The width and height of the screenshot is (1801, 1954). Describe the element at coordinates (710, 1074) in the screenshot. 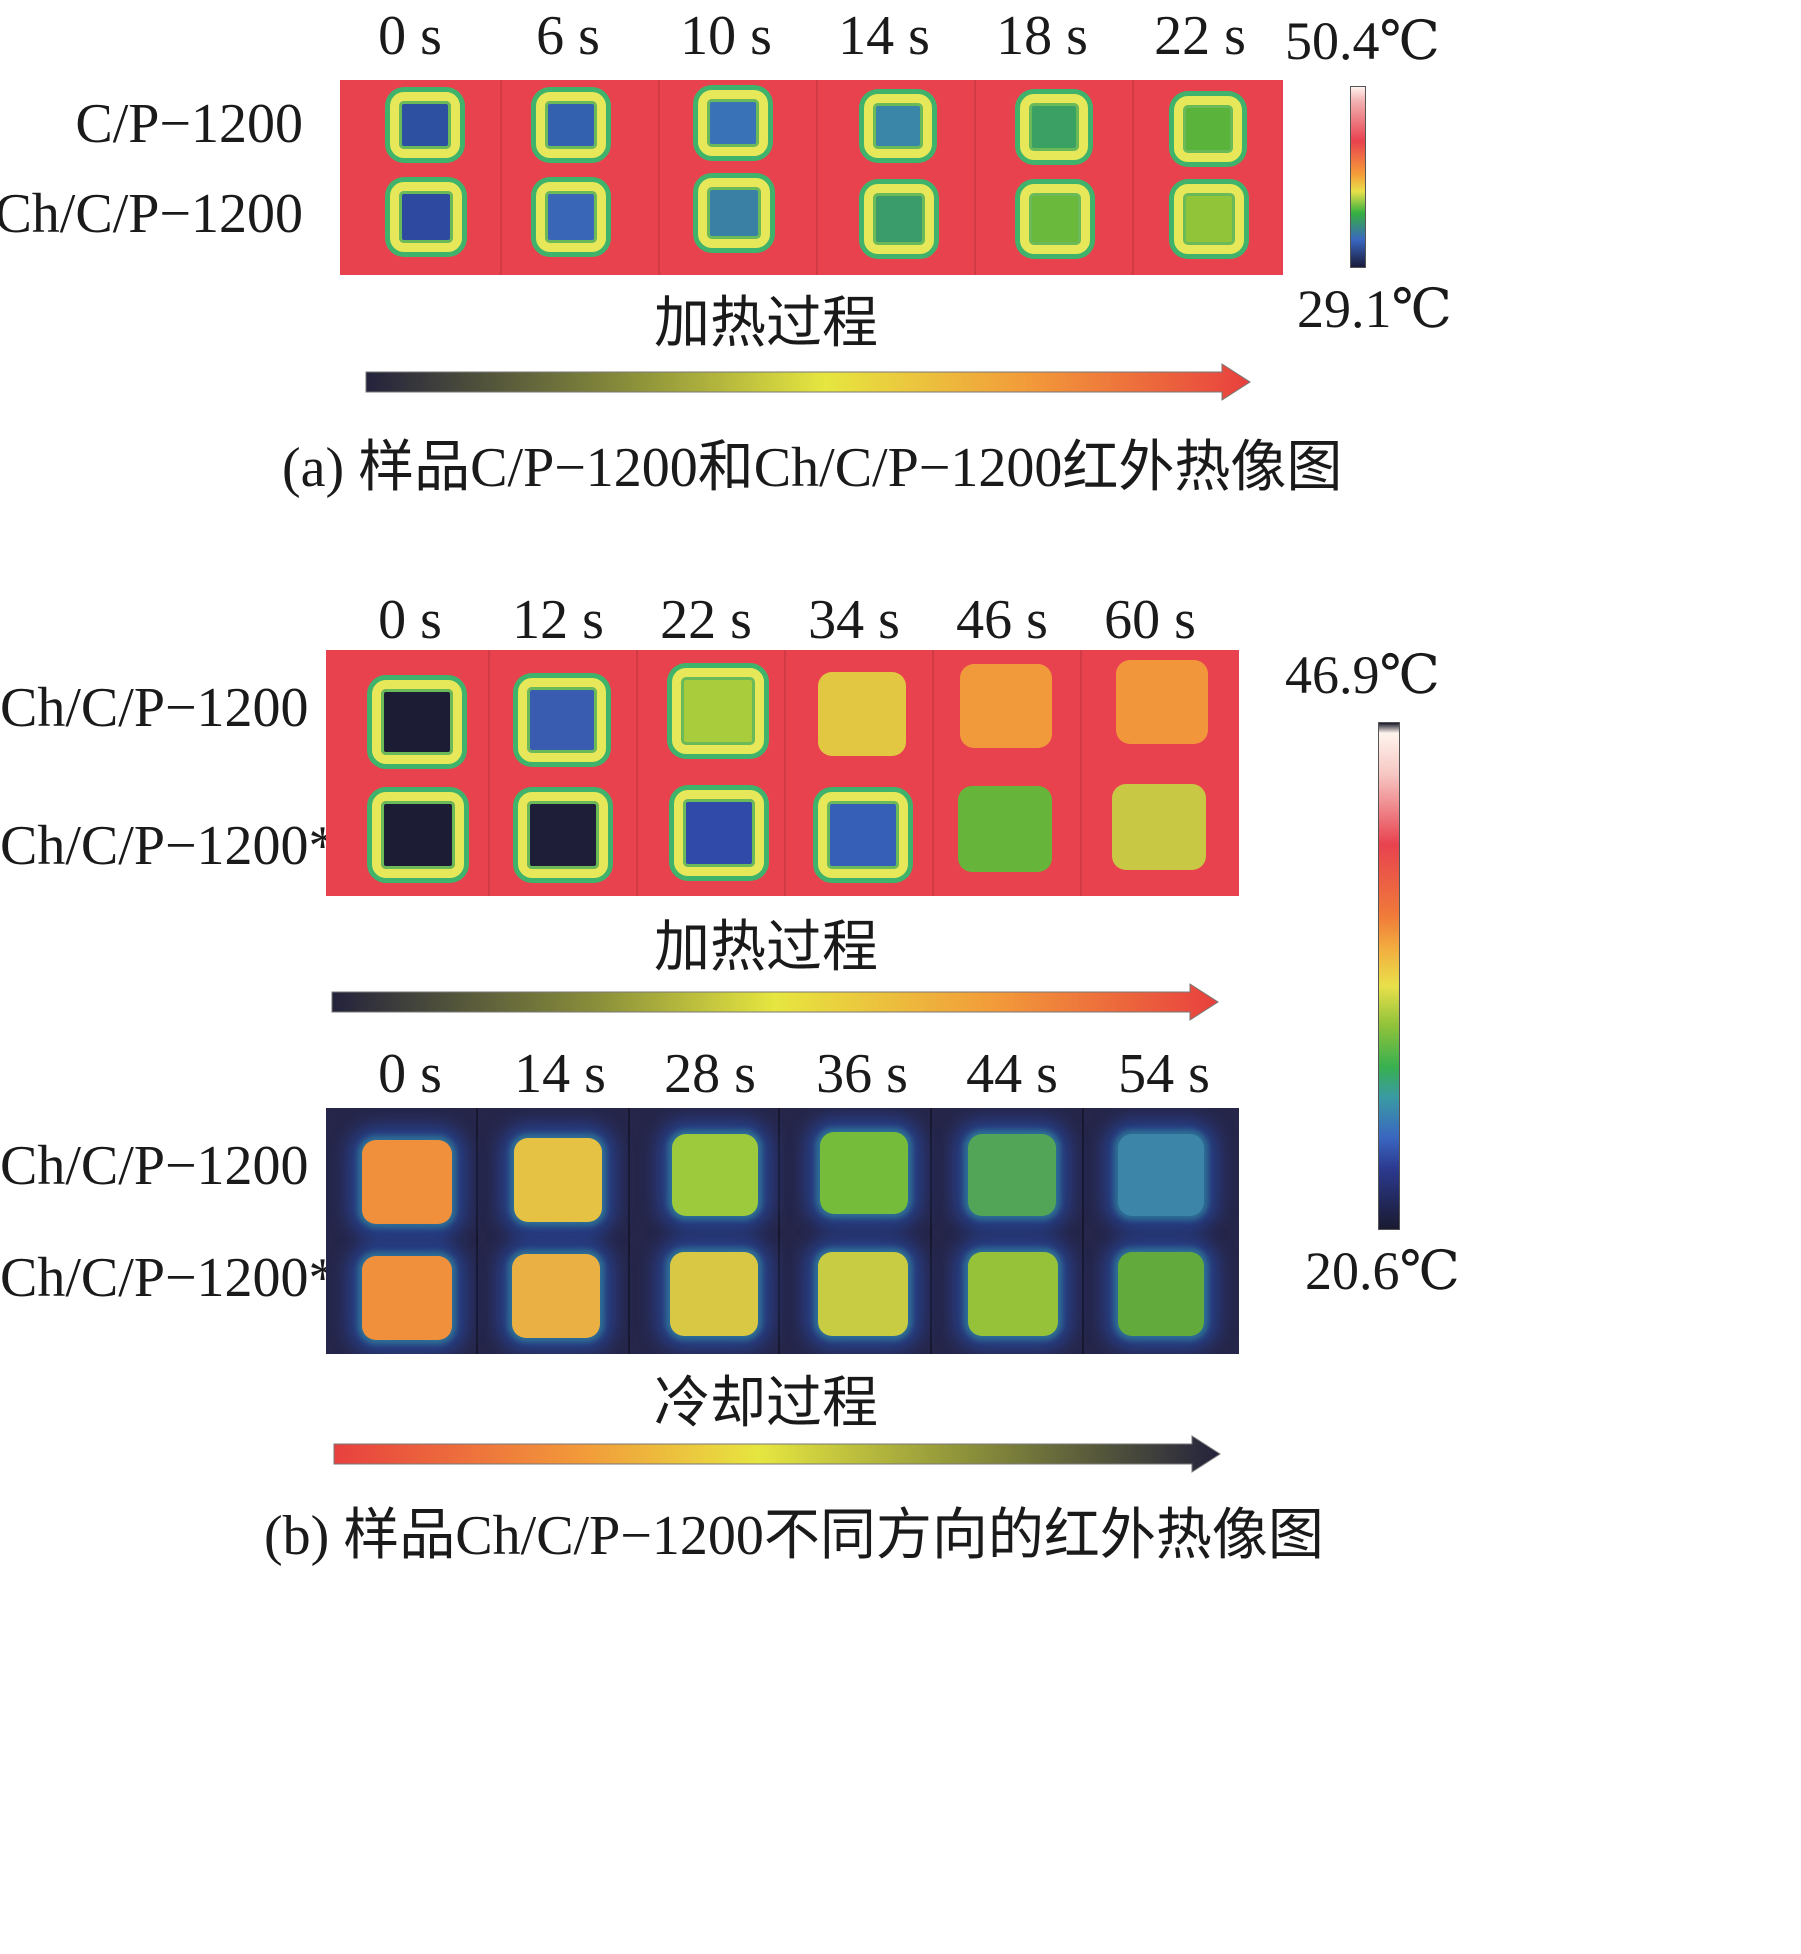

I see `time-label: 28 s` at that location.